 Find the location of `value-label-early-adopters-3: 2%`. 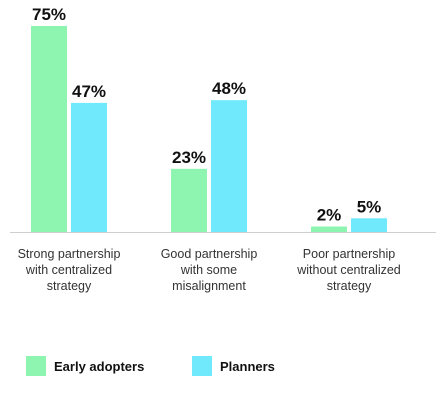

value-label-early-adopters-3: 2% is located at coordinates (329, 215).